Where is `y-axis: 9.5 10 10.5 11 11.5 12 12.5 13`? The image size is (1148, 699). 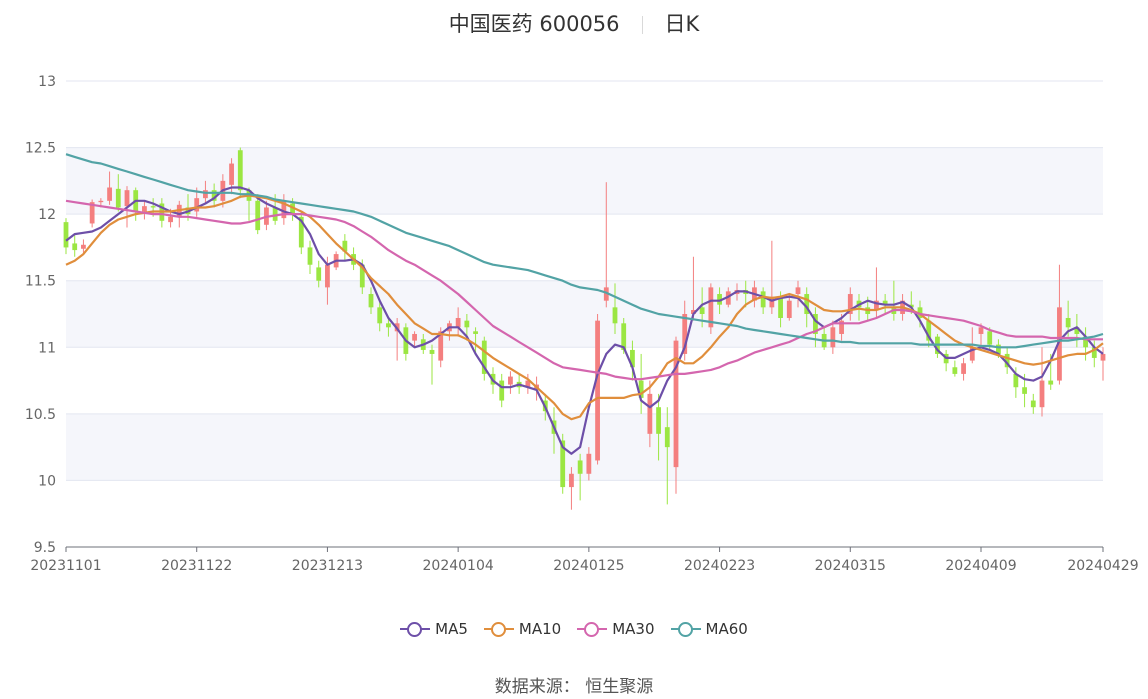 y-axis: 9.5 10 10.5 11 11.5 12 12.5 13 is located at coordinates (40, 315).